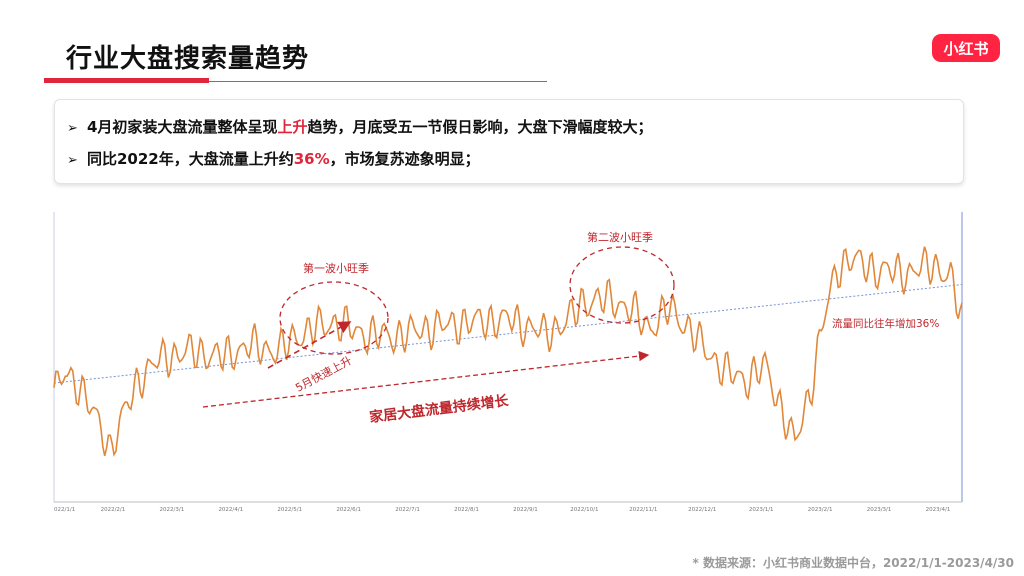  Describe the element at coordinates (525, 510) in the screenshot. I see `x-tick-label: 2022/9/1` at that location.